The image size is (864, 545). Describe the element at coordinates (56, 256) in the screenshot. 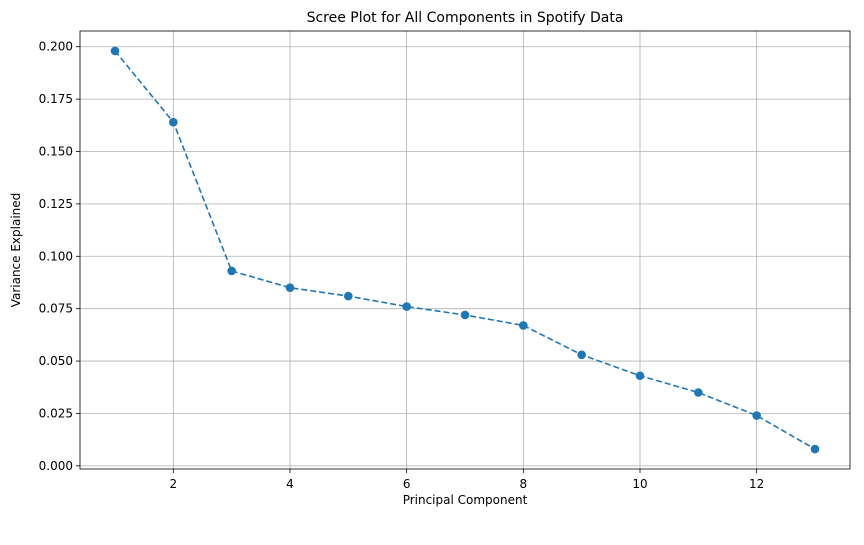

I see `y-tick-label: 0.100` at that location.